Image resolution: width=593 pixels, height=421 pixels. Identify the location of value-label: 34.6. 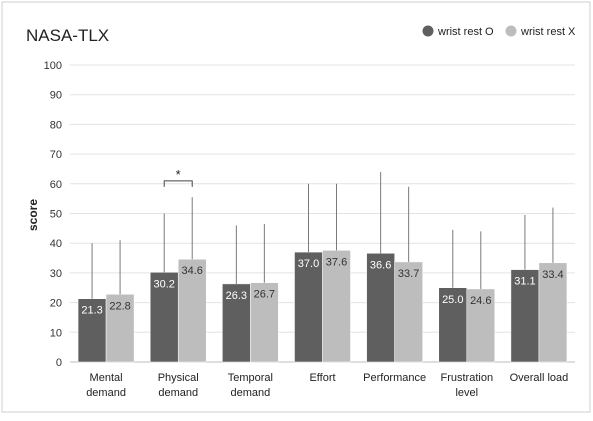
(192, 271).